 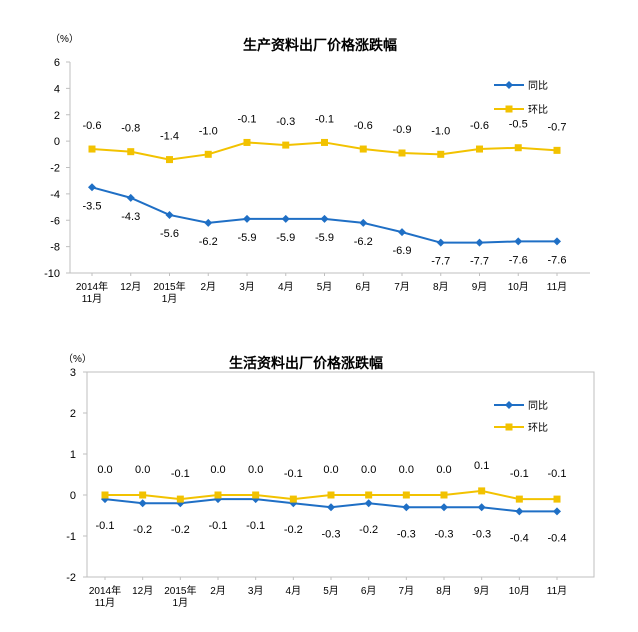 What do you see at coordinates (402, 251) in the screenshot?
I see `data-label: -6.9` at bounding box center [402, 251].